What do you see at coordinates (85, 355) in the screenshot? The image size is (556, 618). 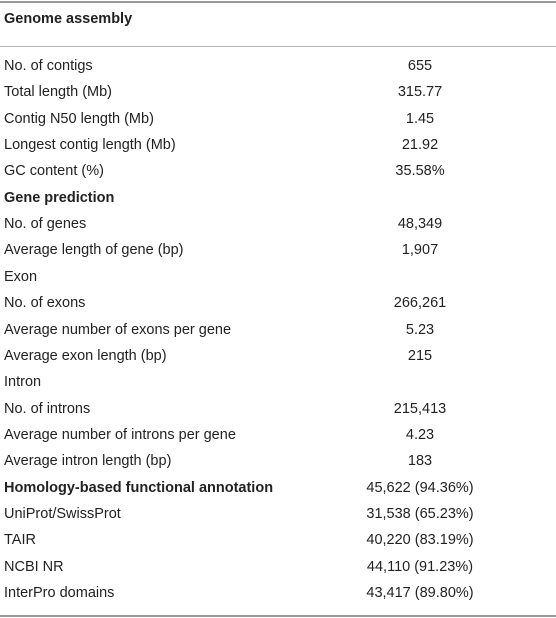 I see `row-label: Average exon length (bp)` at bounding box center [85, 355].